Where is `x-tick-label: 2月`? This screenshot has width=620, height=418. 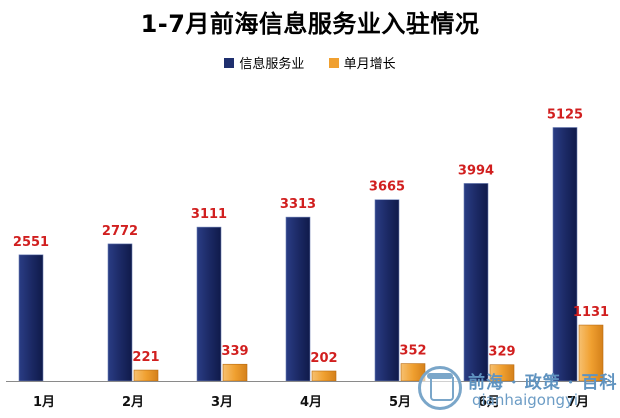 x-tick-label: 2月 is located at coordinates (133, 402).